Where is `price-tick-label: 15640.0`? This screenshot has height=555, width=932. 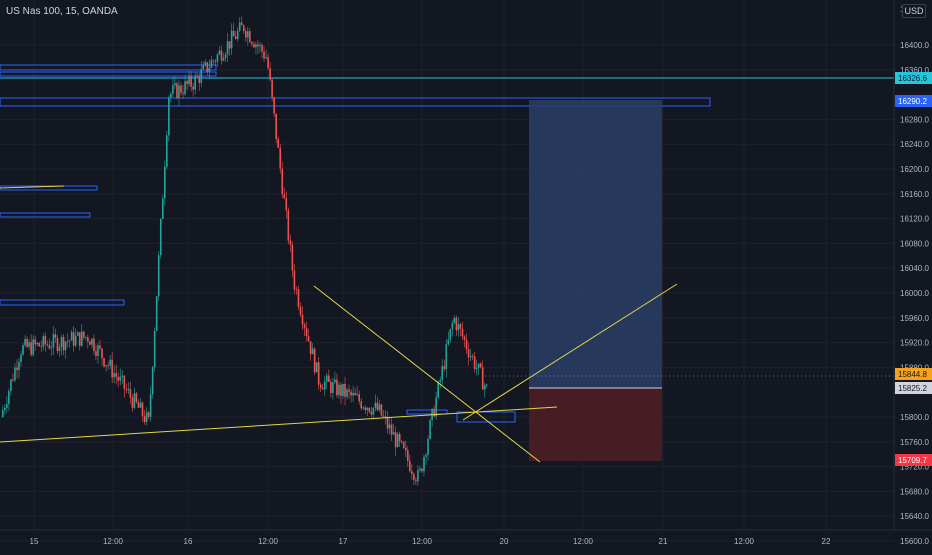
price-tick-label: 15640.0 is located at coordinates (914, 516).